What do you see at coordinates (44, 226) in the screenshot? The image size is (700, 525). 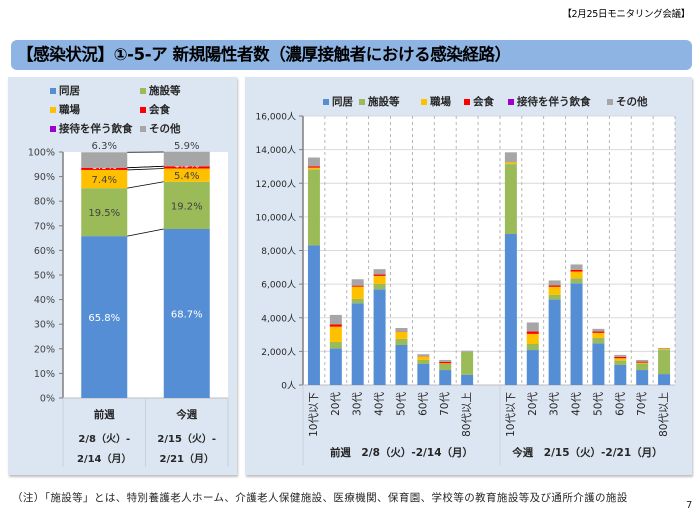 I see `y-tick-label: 70%` at bounding box center [44, 226].